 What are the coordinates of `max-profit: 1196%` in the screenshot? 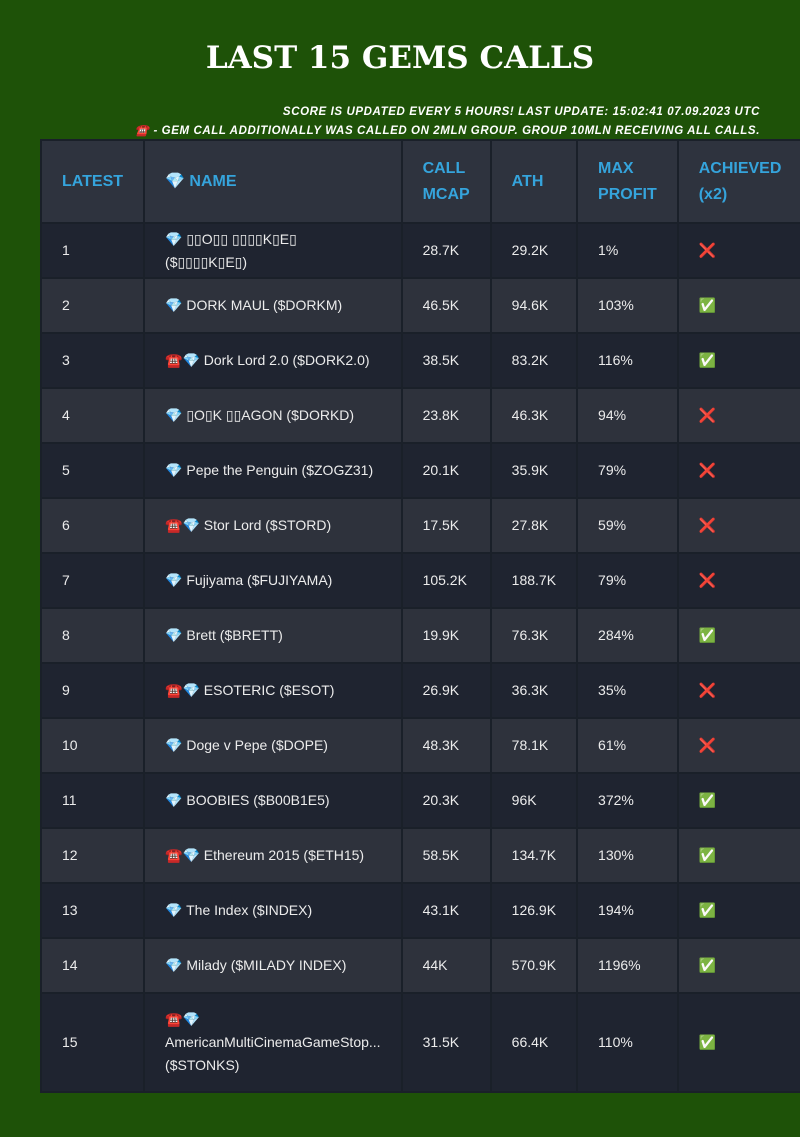 It's located at (627, 965).